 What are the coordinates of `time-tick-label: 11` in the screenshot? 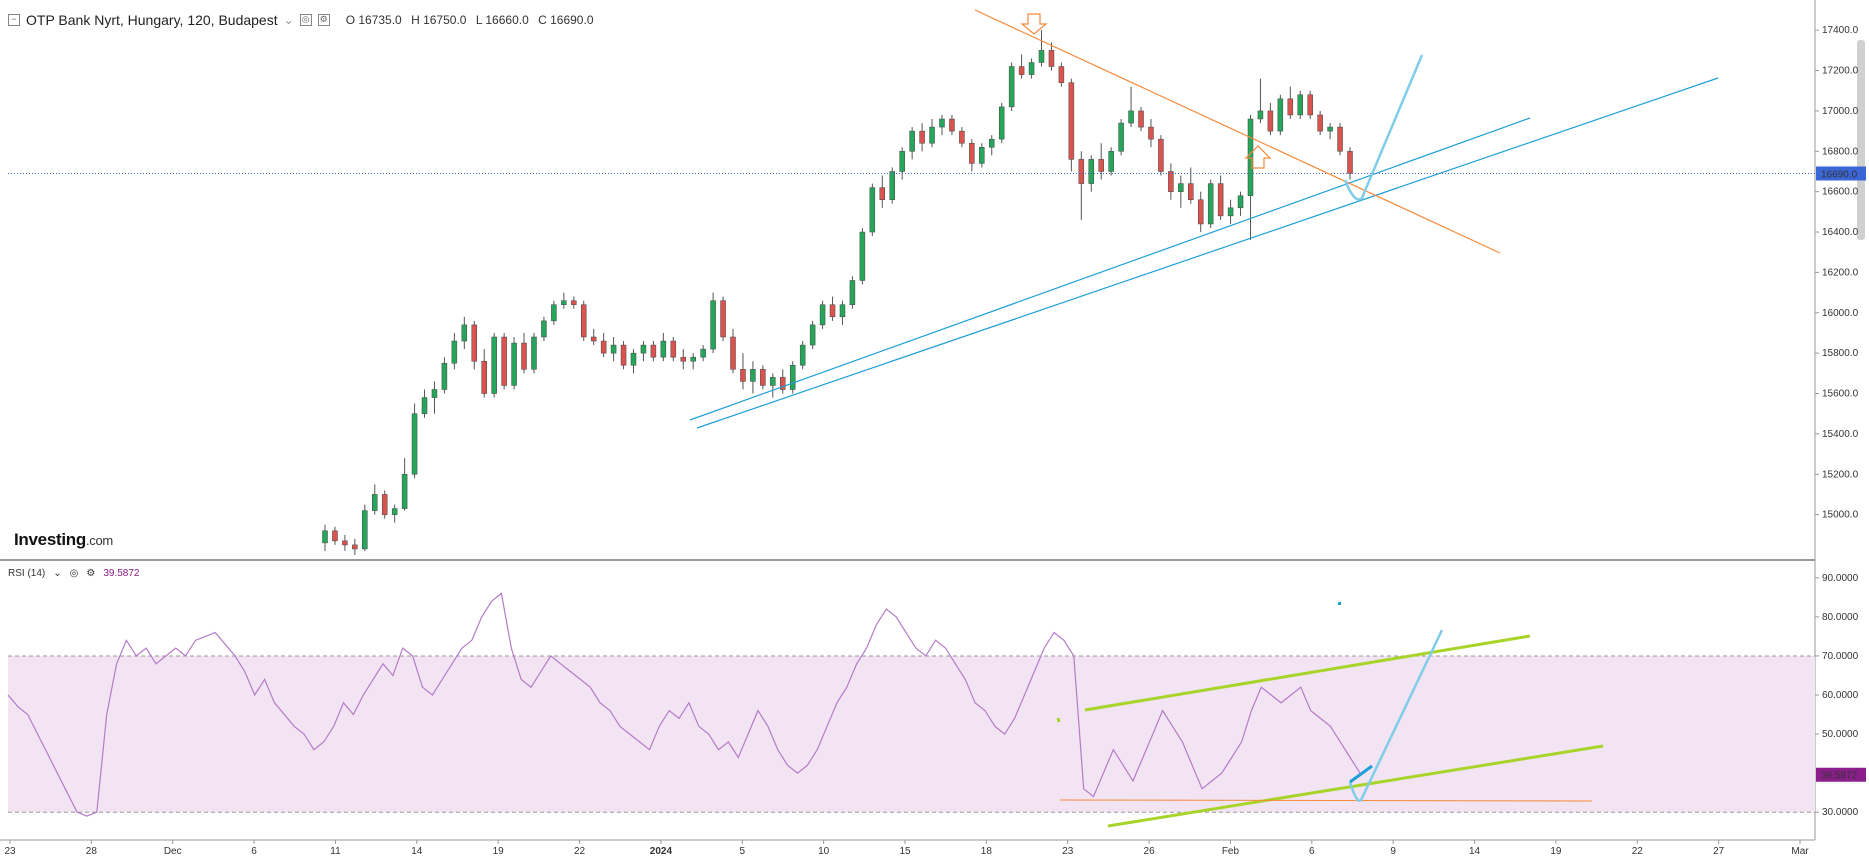 It's located at (335, 851).